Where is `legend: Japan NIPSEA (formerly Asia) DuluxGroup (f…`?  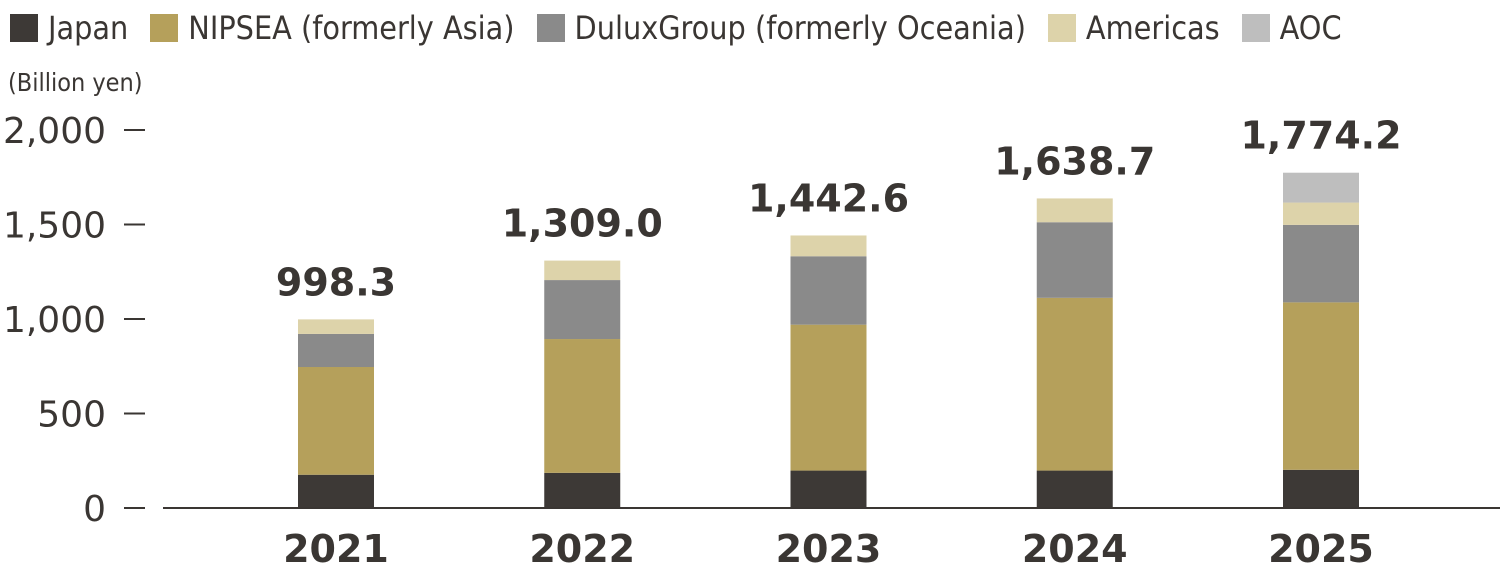 legend: Japan NIPSEA (formerly Asia) DuluxGroup (f… is located at coordinates (687, 28).